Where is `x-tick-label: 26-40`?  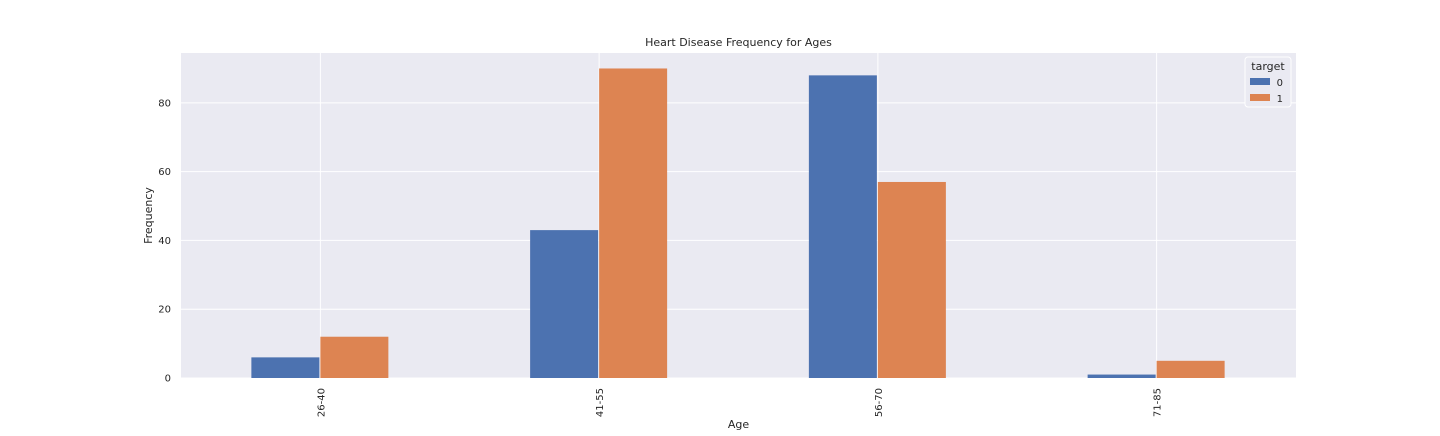
x-tick-label: 26-40 is located at coordinates (321, 402).